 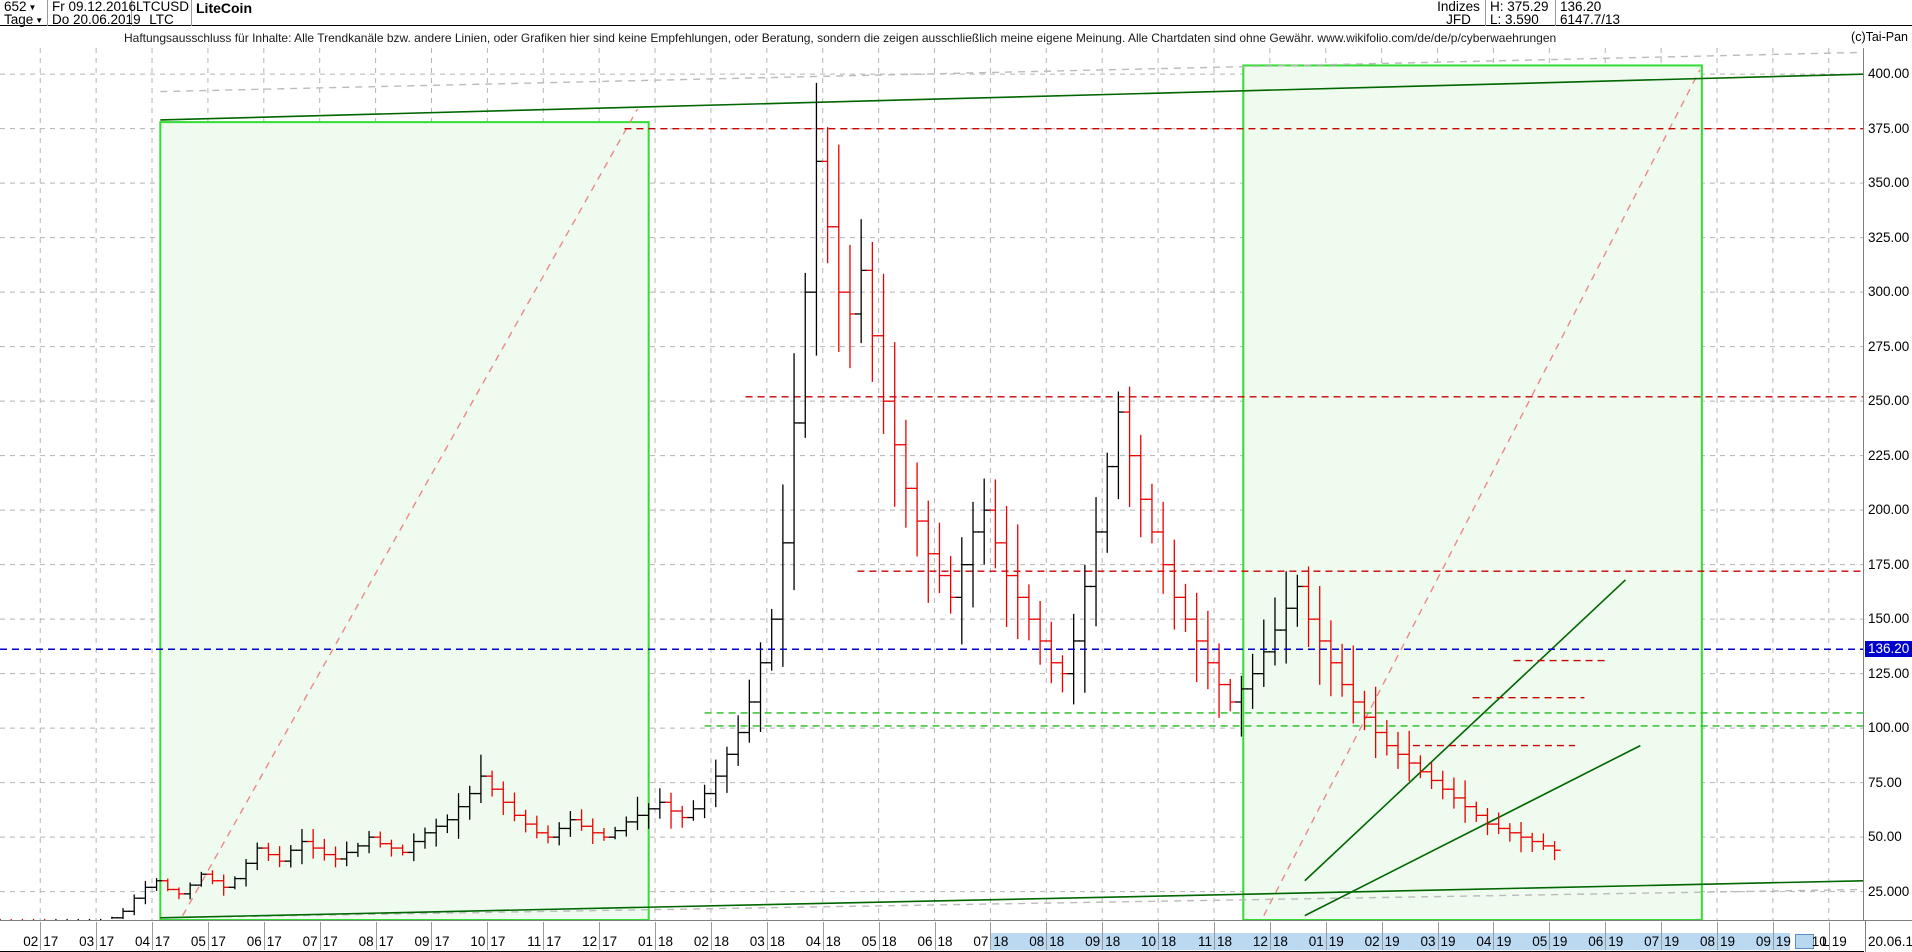 I want to click on time-axis-month: 02, so click(x=1372, y=941).